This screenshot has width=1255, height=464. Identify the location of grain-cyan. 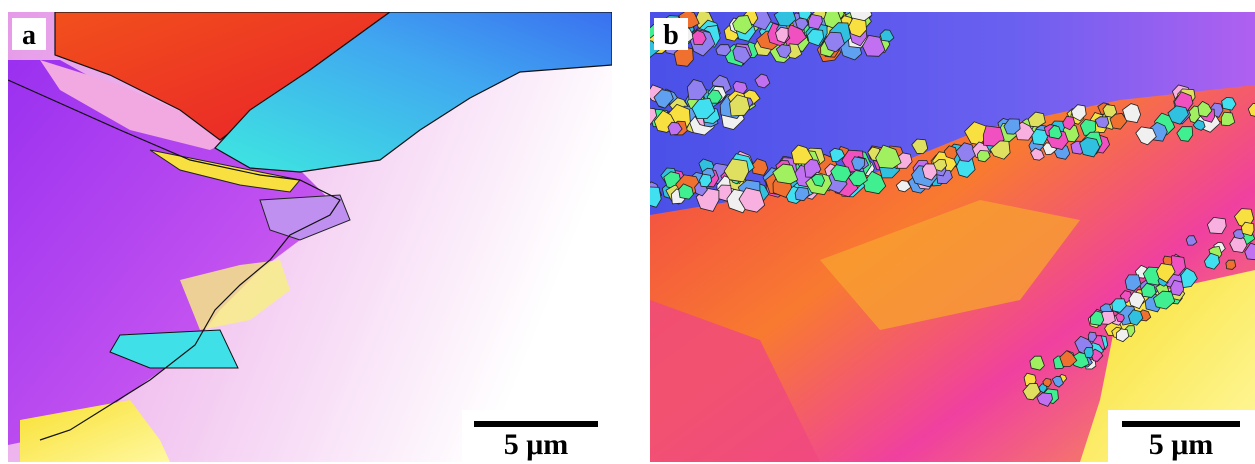
(413, 92).